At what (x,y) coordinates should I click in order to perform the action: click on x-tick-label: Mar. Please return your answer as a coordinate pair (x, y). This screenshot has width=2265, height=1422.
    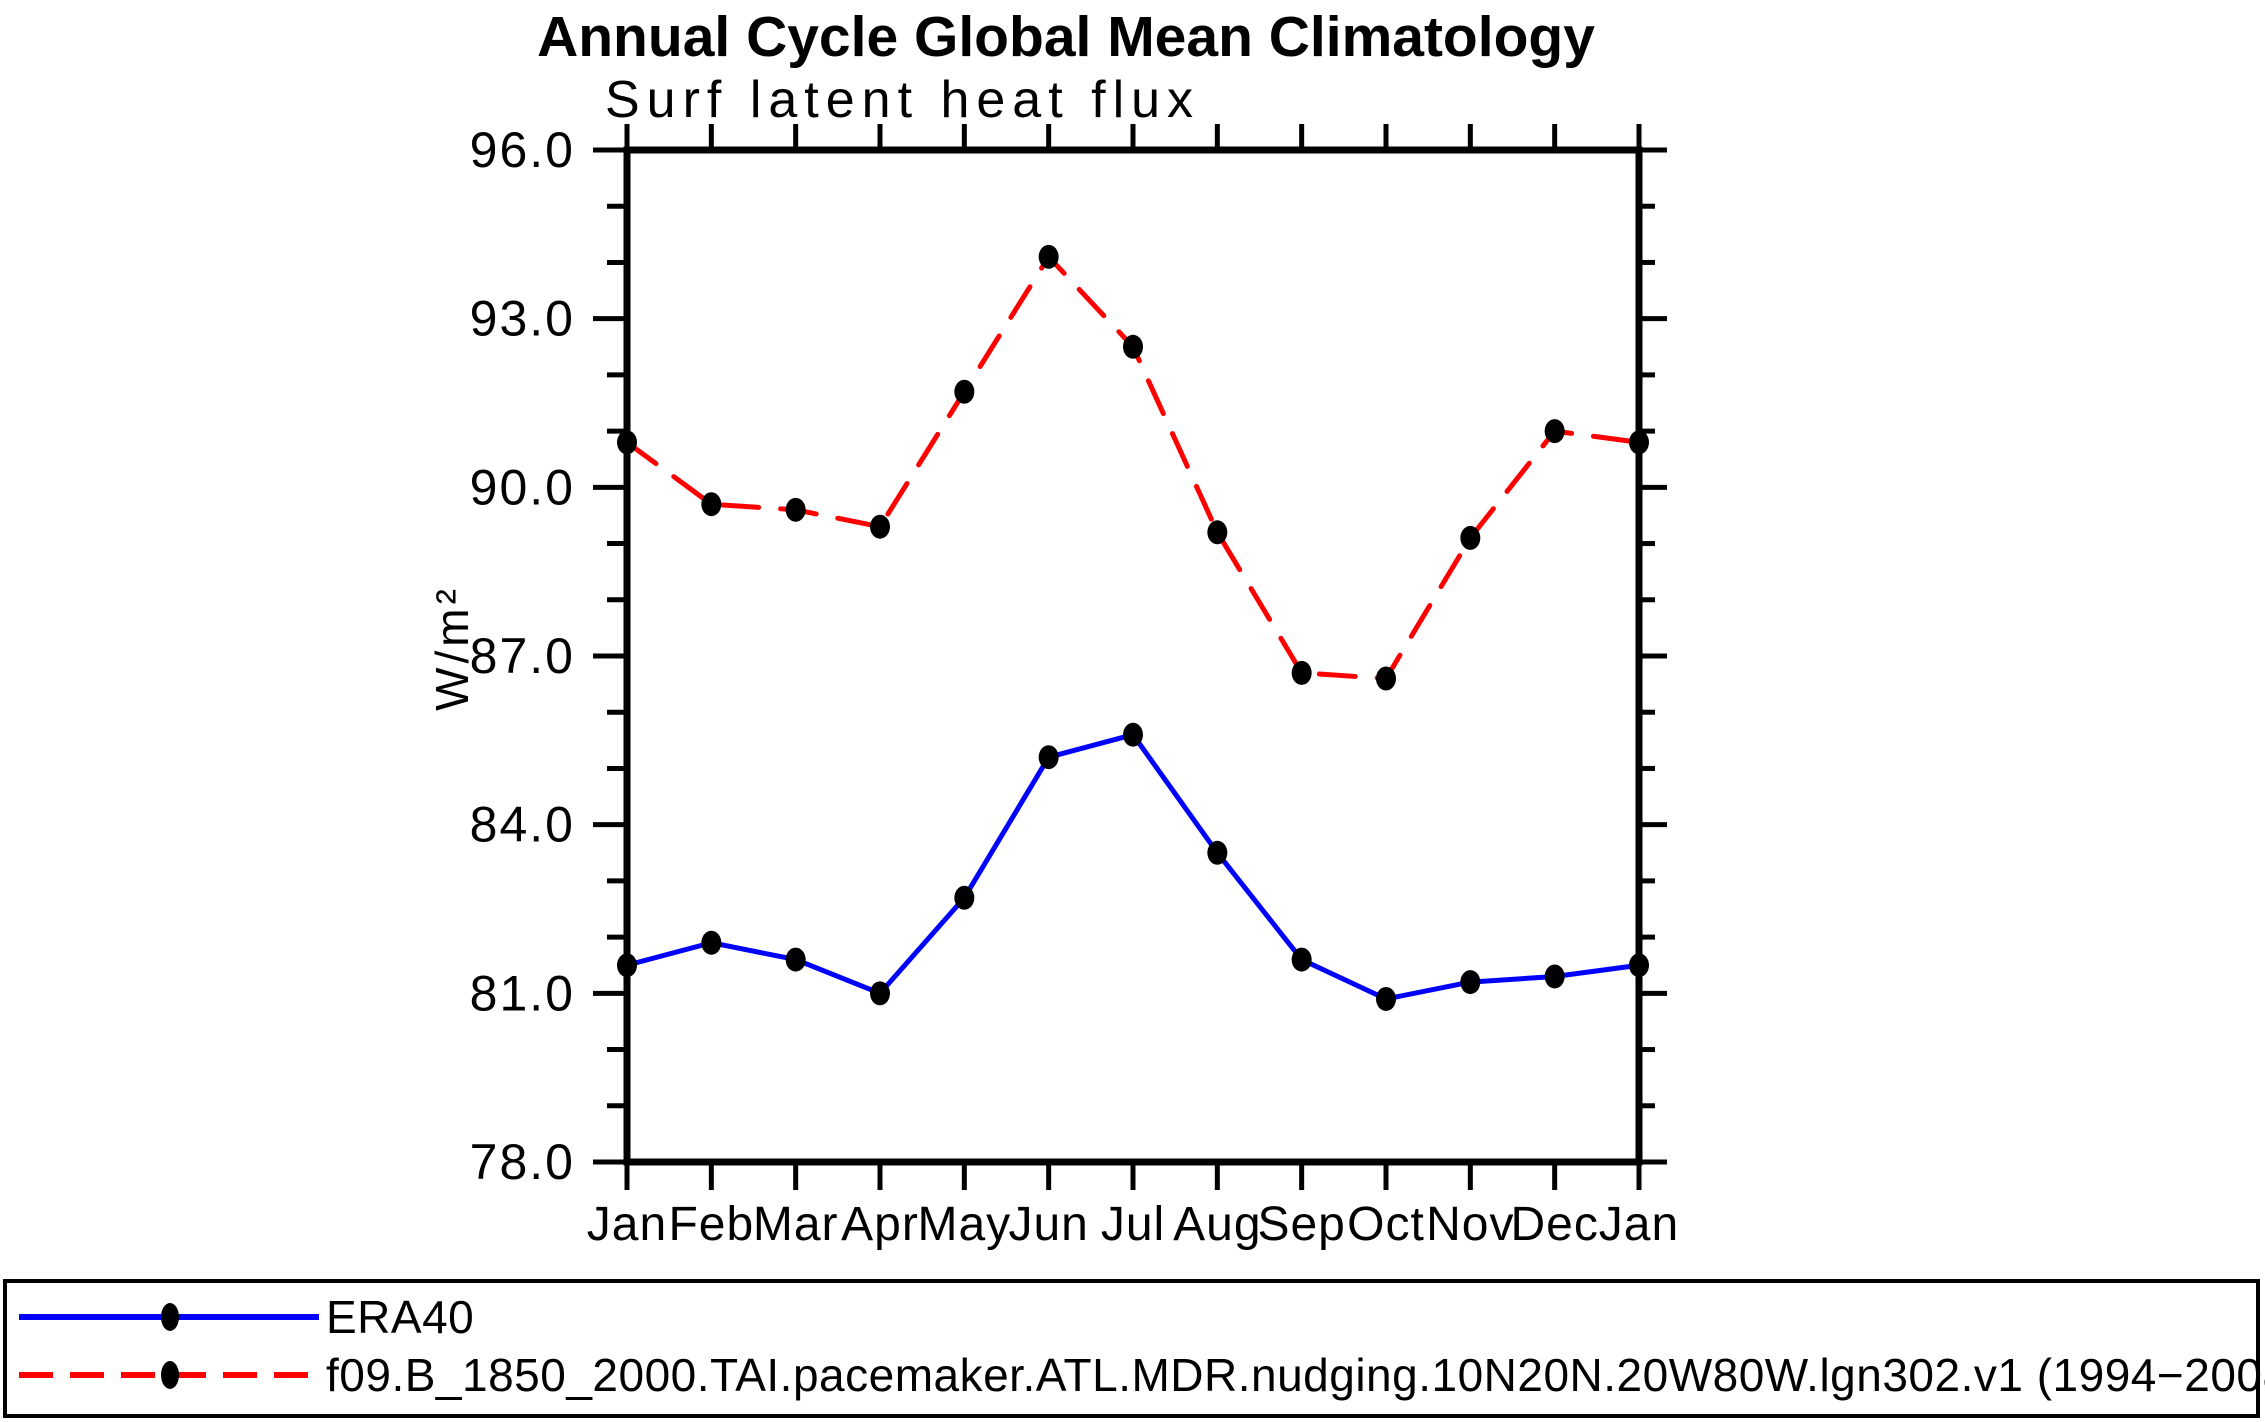
    Looking at the image, I should click on (796, 1224).